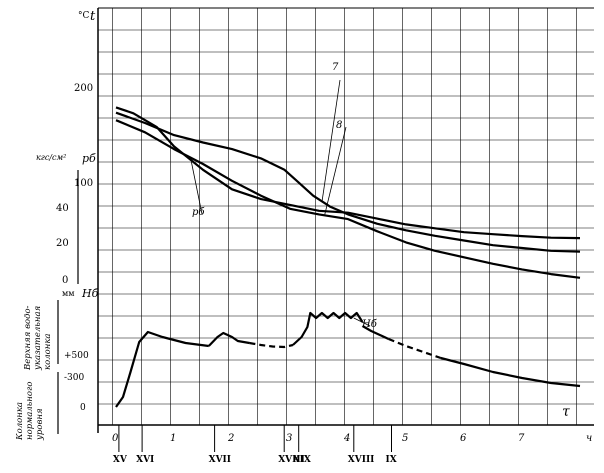 Image resolution: width=604 pixels, height=473 pixels. What do you see at coordinates (83, 183) in the screenshot?
I see `temperature-tick-label: 100` at bounding box center [83, 183].